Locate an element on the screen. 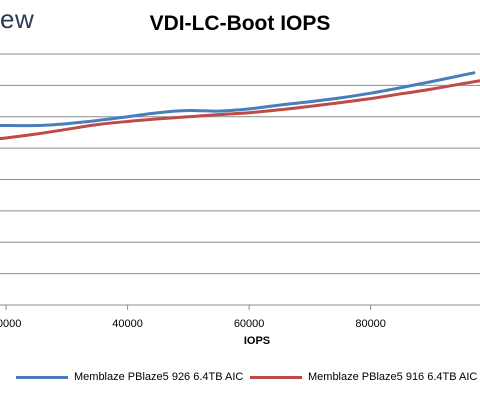 The width and height of the screenshot is (480, 401). legend-item-926: Memblaze PBlaze5 926 6.4TB AIC is located at coordinates (129, 377).